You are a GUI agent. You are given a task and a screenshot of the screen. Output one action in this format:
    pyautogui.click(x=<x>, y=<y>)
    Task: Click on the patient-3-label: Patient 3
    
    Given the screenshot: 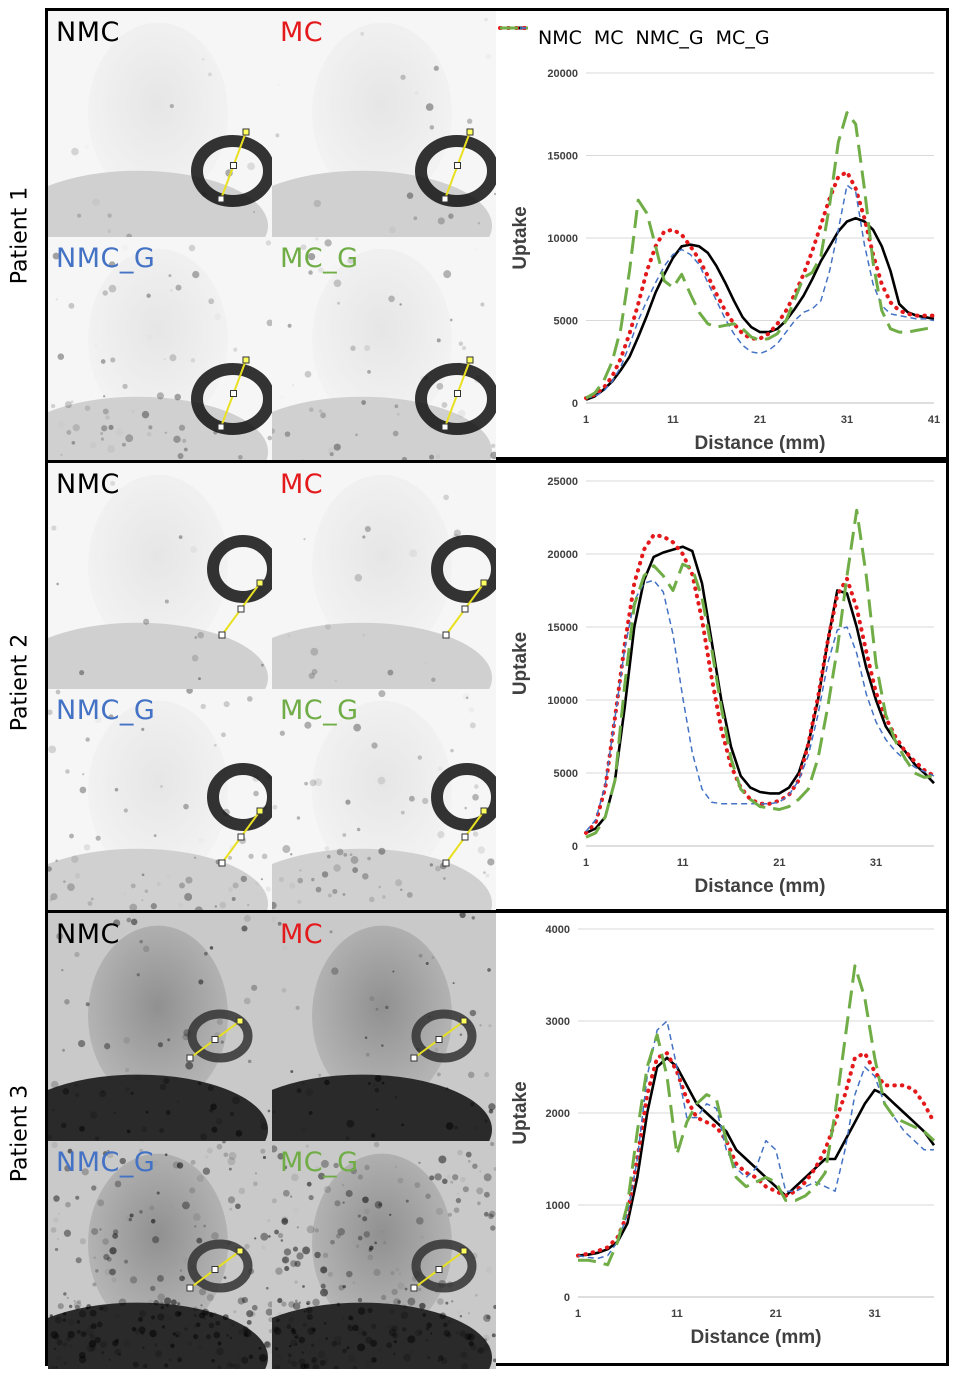 What is the action you would take?
    pyautogui.click(x=20, y=1133)
    